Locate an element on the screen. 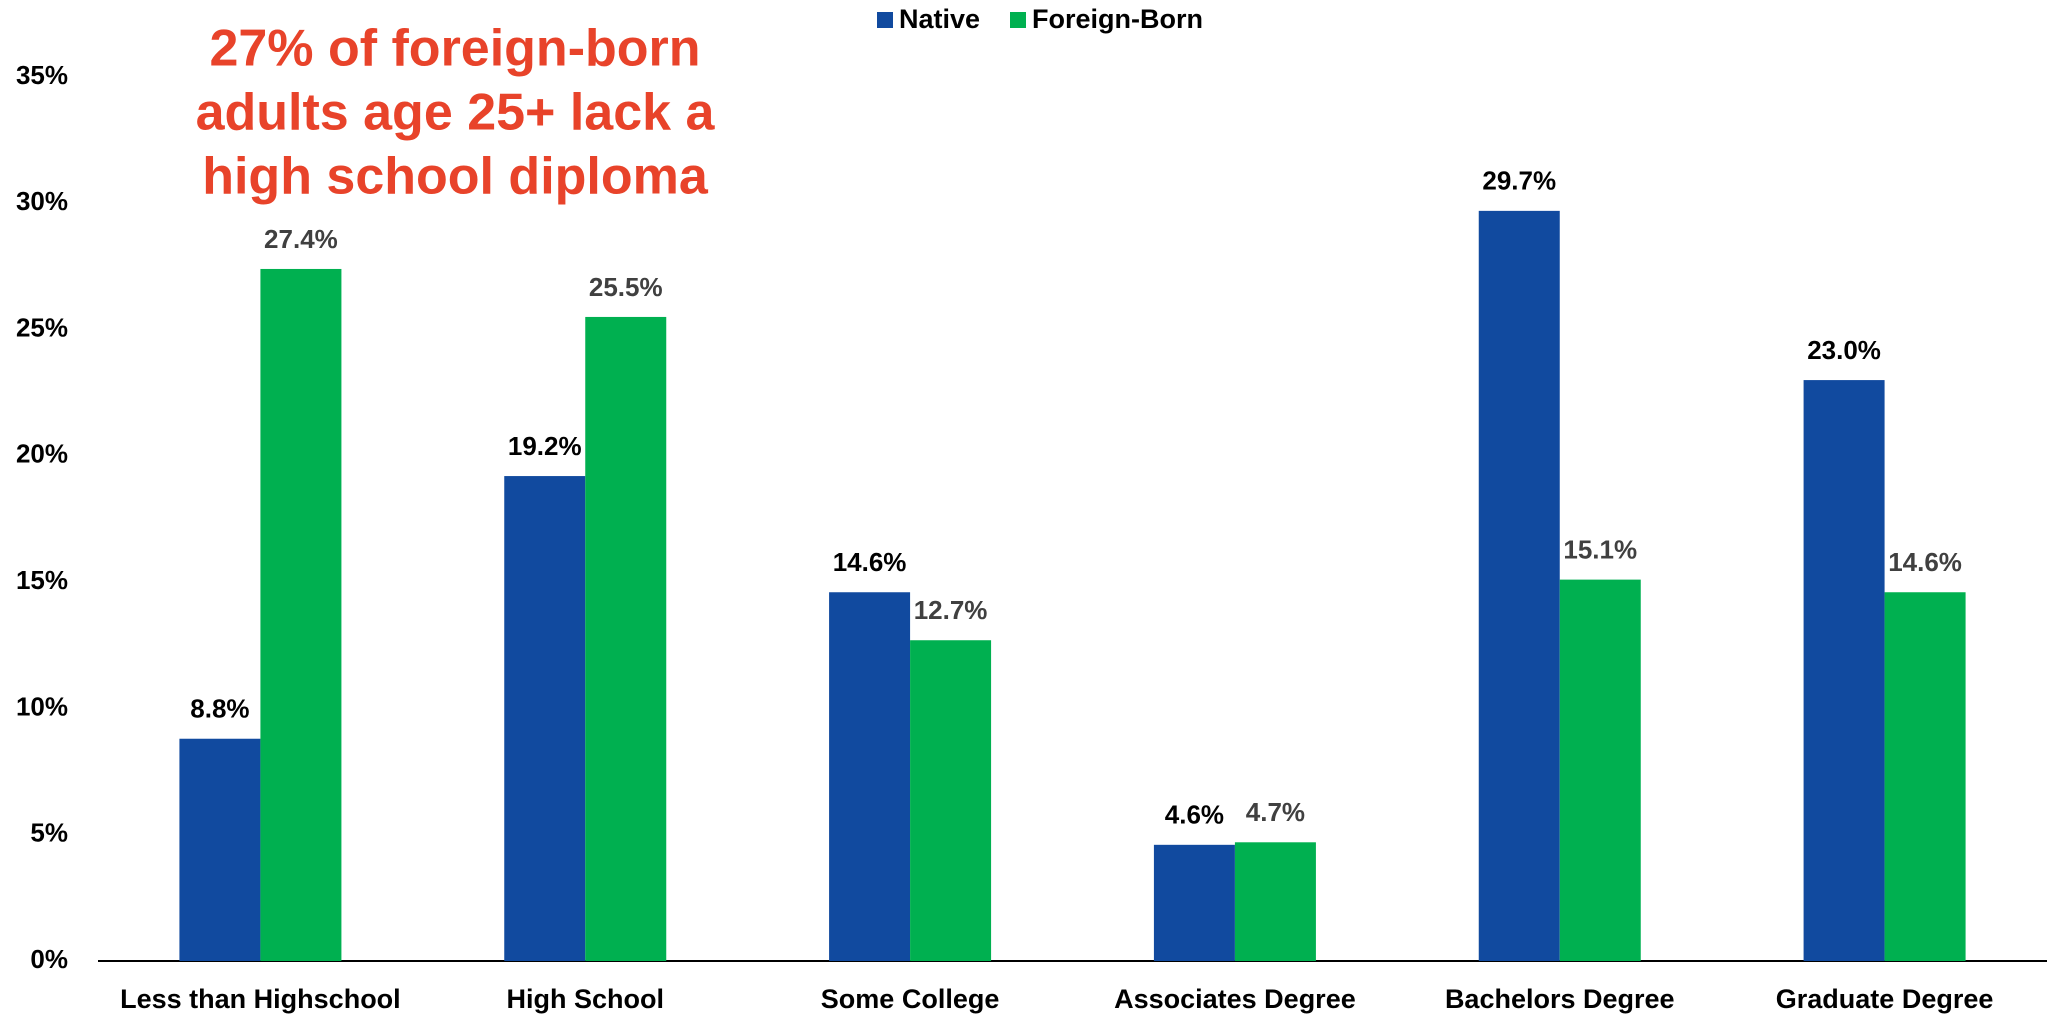  annotation: high school diploma is located at coordinates (455, 177).